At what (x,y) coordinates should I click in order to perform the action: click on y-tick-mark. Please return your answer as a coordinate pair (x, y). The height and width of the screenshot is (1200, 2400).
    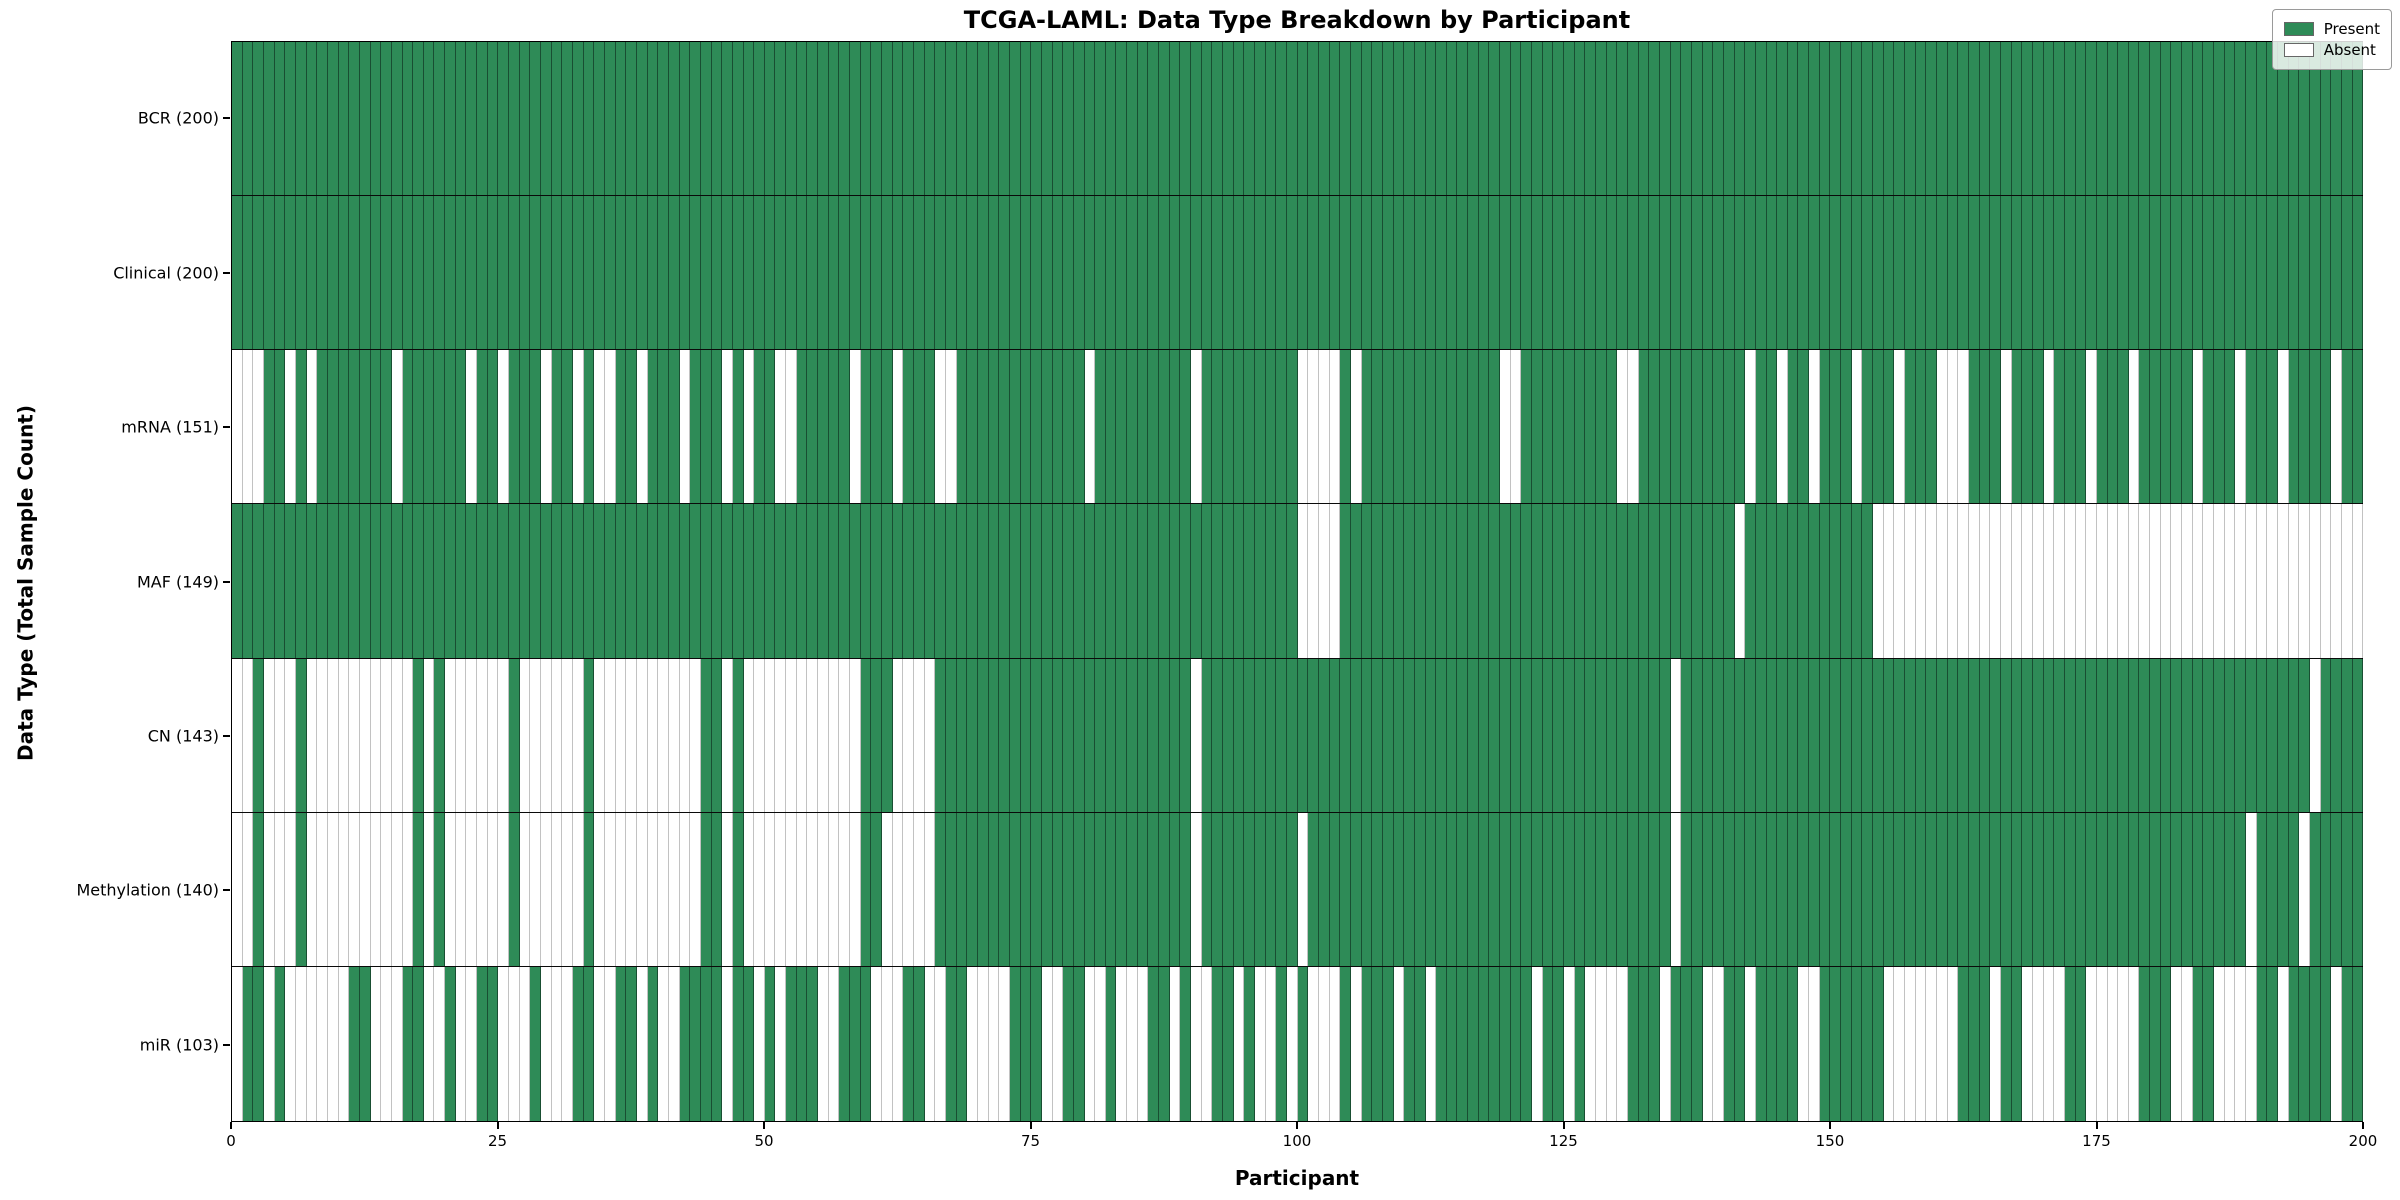
    Looking at the image, I should click on (226, 581).